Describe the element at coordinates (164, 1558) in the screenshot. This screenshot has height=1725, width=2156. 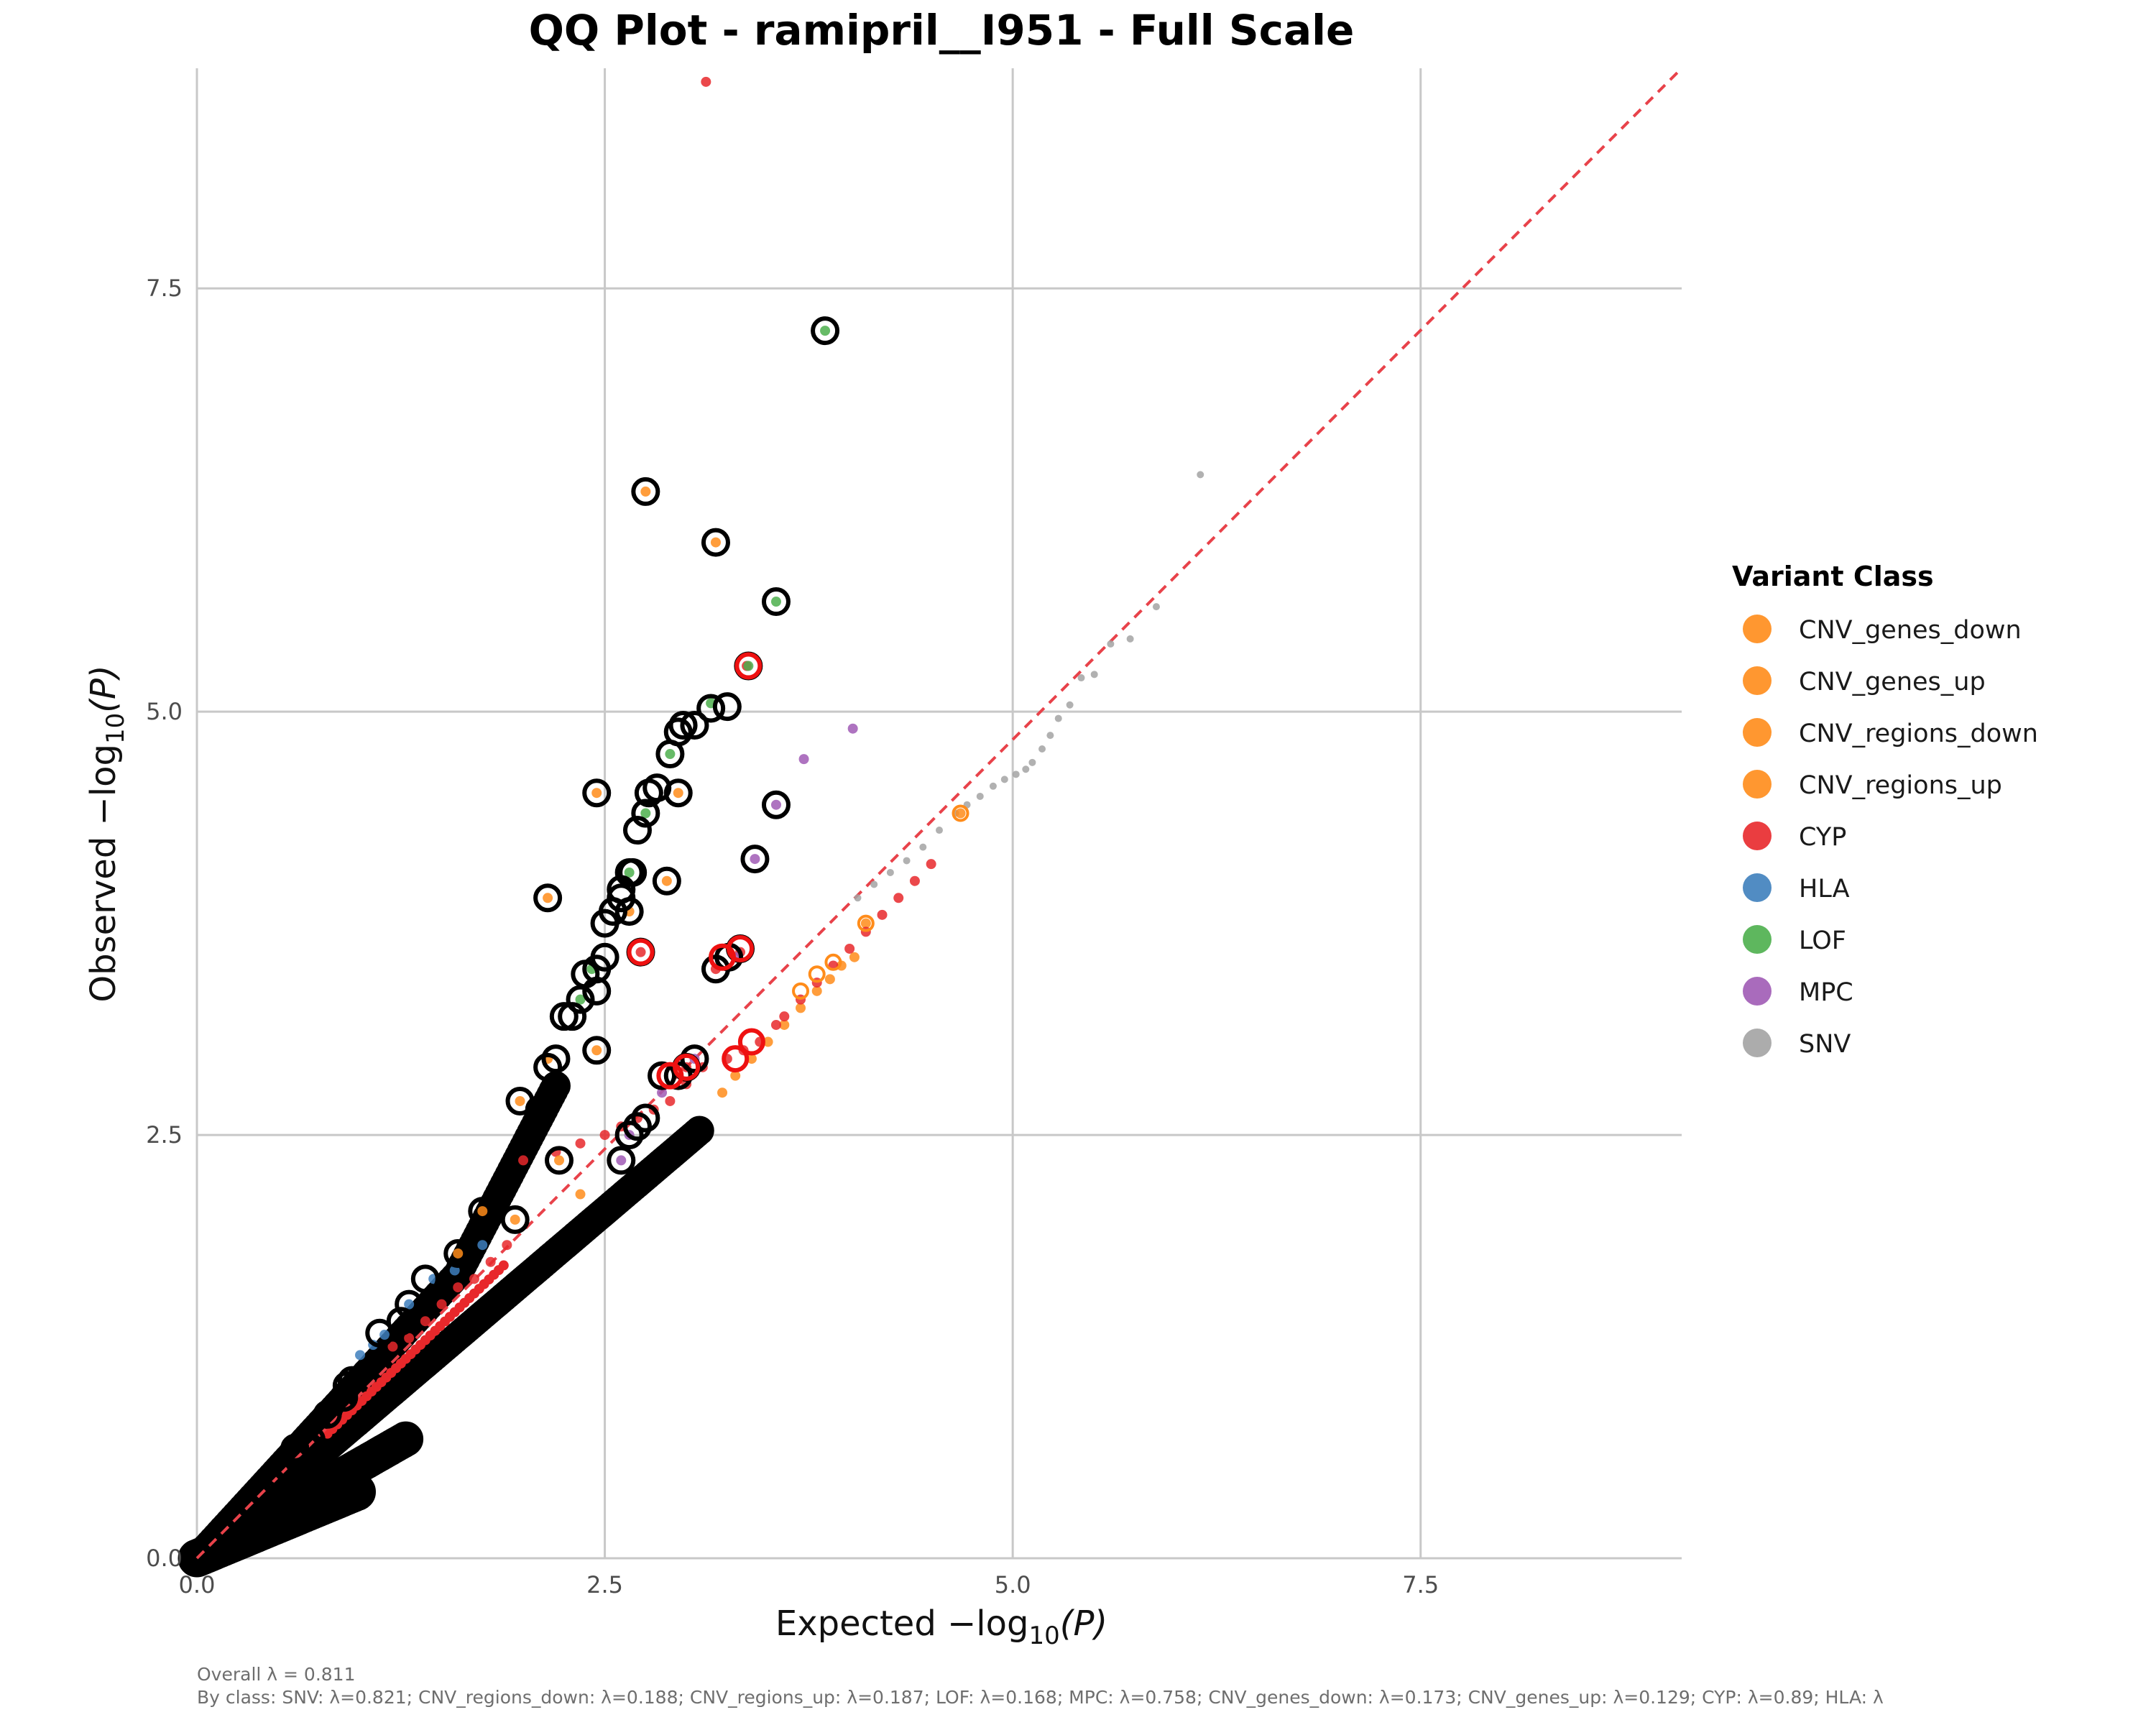
I see `y-tick-label: 0.0` at that location.